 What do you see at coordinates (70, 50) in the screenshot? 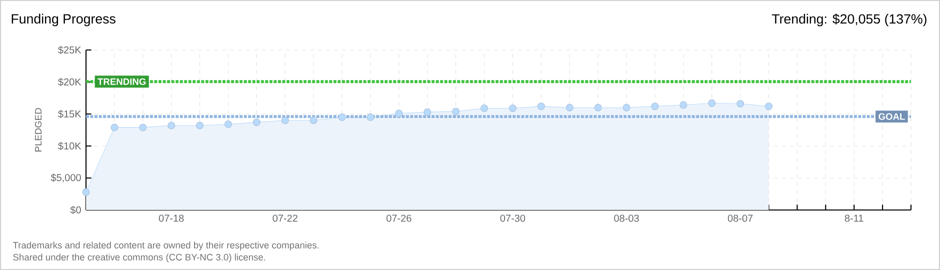
I see `y-tick-label: $25K` at bounding box center [70, 50].